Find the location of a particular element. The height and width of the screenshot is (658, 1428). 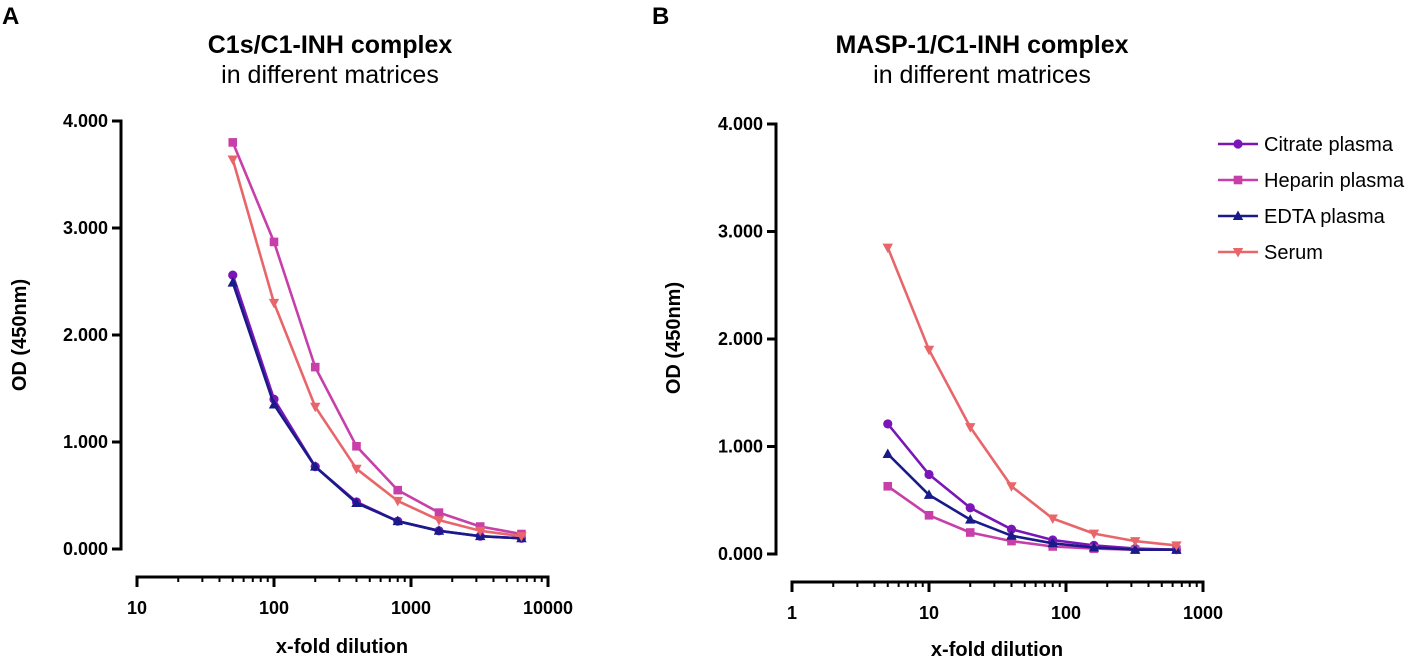

chart-a-subtitle: in different matrices is located at coordinates (330, 75).